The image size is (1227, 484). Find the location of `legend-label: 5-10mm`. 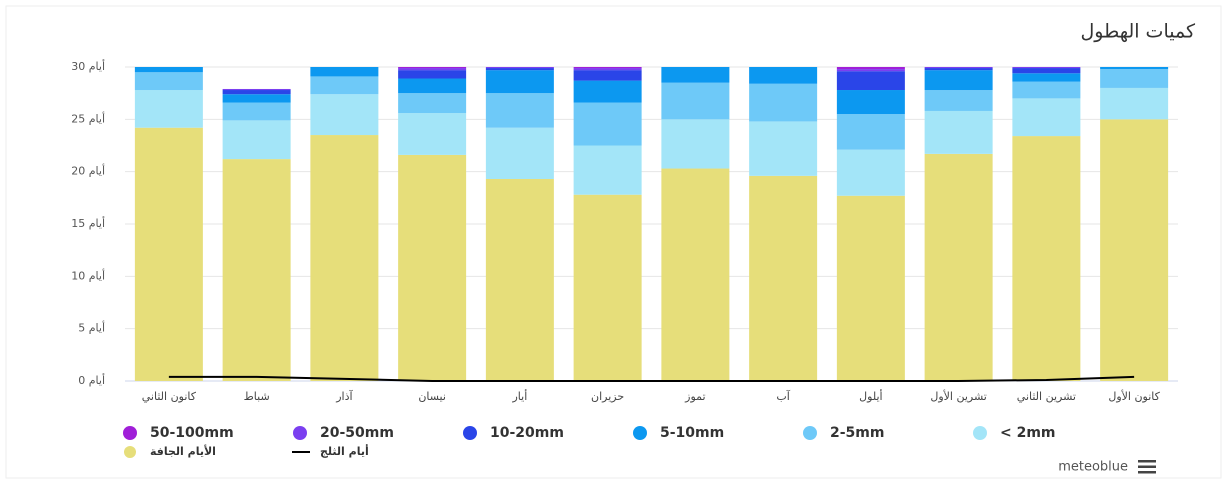

legend-label: 5-10mm is located at coordinates (692, 433).